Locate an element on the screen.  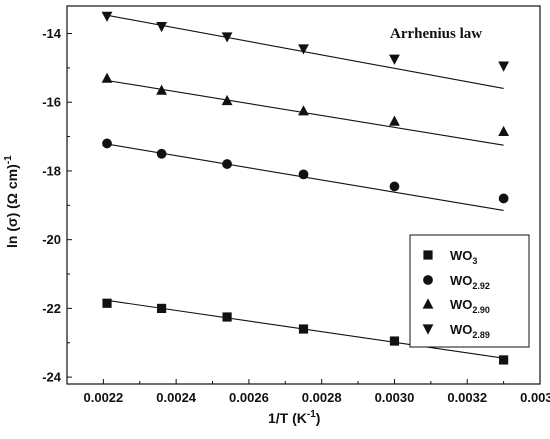
y-tick-label: -16 is located at coordinates (51, 102).